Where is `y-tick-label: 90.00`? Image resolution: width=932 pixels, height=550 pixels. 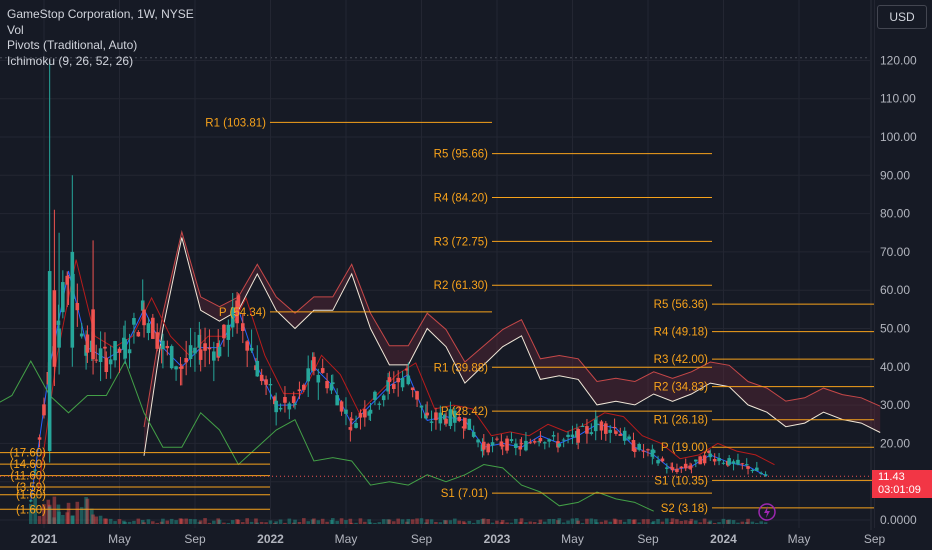 y-tick-label: 90.00 is located at coordinates (895, 175).